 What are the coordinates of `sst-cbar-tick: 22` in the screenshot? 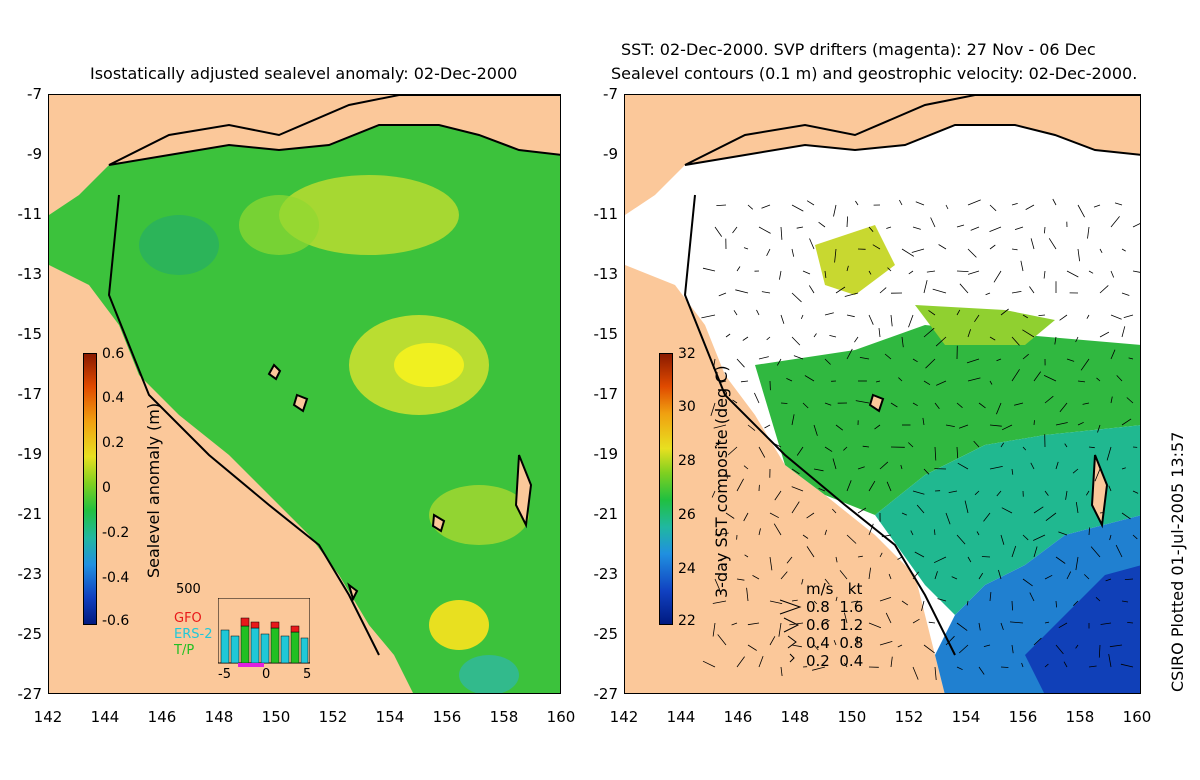 It's located at (687, 621).